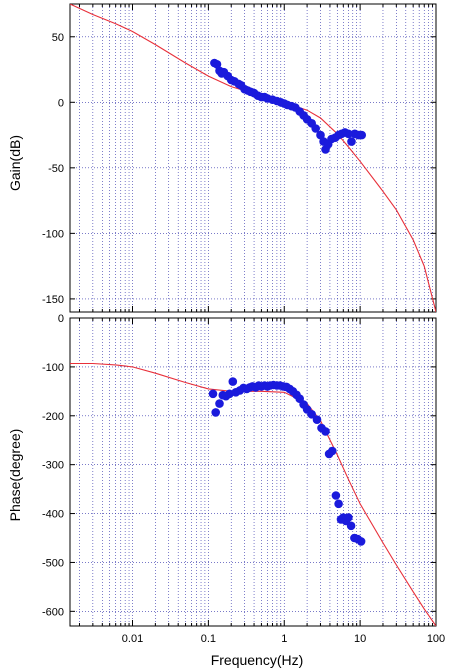  Describe the element at coordinates (53, 515) in the screenshot. I see `y-tick-label: -400` at that location.